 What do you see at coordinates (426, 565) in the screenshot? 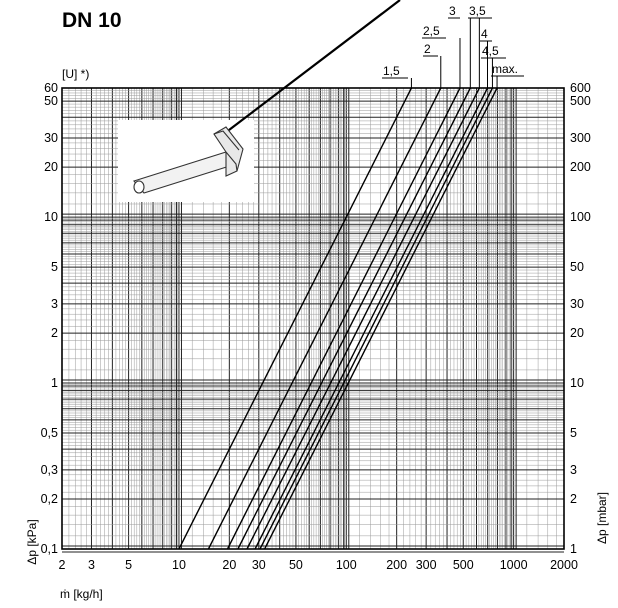
I see `x-tick-label: 300` at bounding box center [426, 565].